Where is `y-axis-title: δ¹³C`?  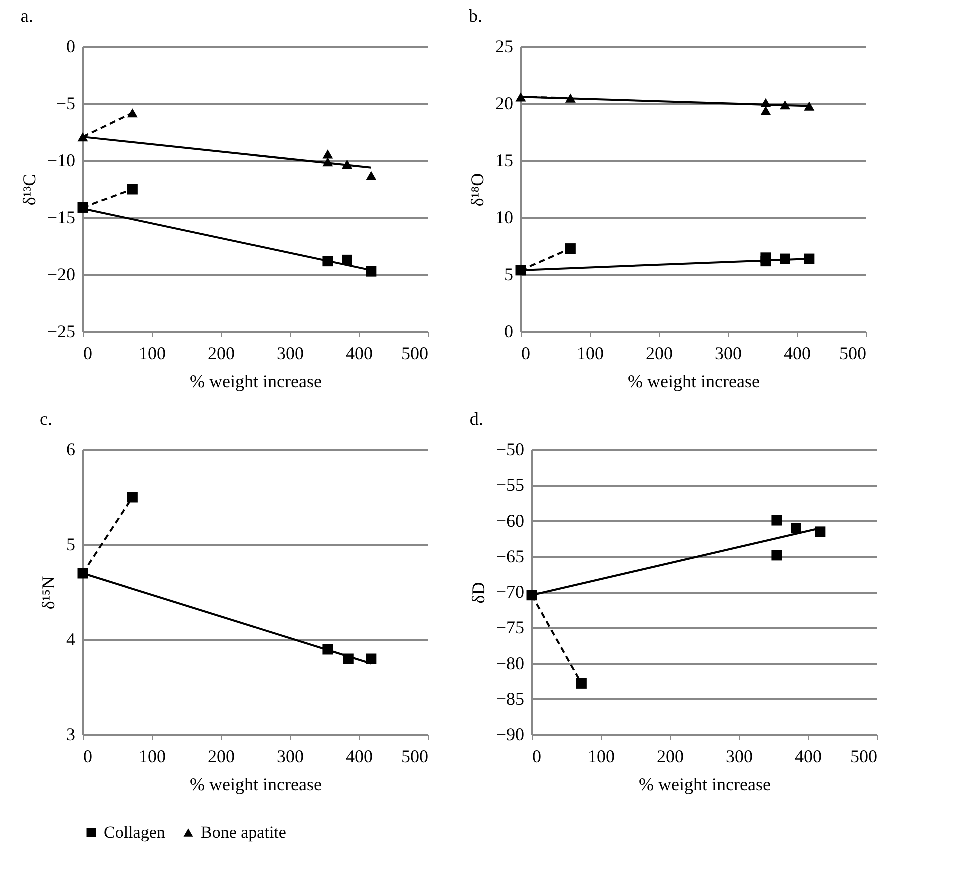 y-axis-title: δ¹³C is located at coordinates (29, 190).